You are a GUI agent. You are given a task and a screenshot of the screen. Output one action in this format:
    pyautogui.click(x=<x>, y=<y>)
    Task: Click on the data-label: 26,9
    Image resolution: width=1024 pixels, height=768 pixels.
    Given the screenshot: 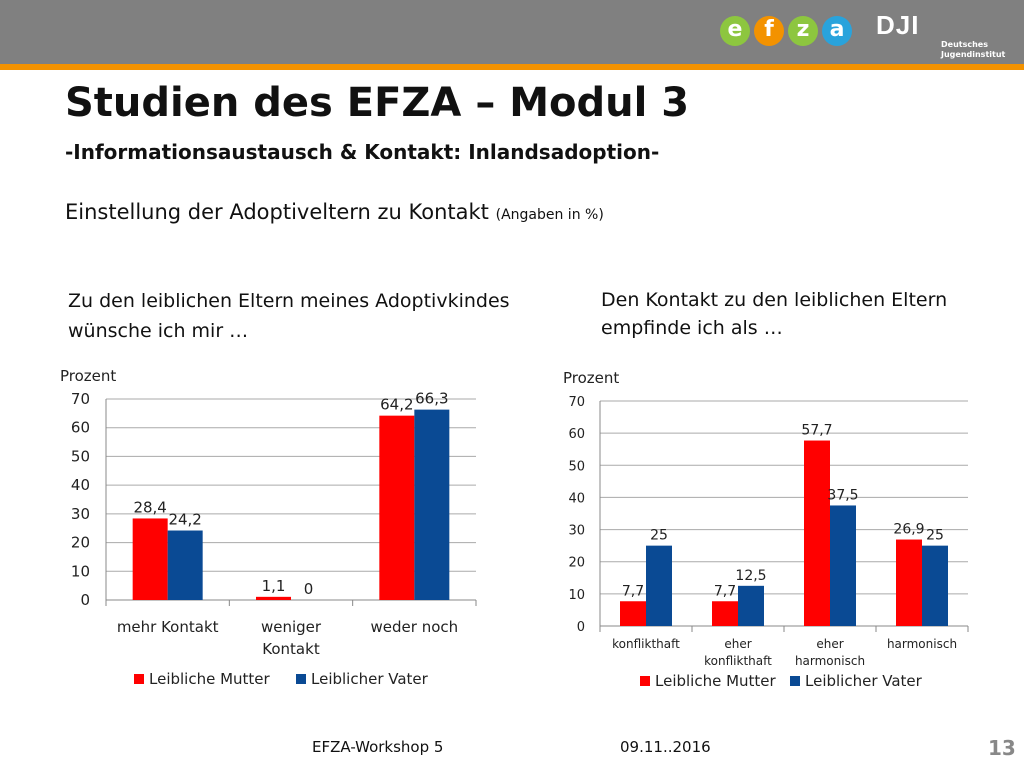 What is the action you would take?
    pyautogui.click(x=908, y=530)
    